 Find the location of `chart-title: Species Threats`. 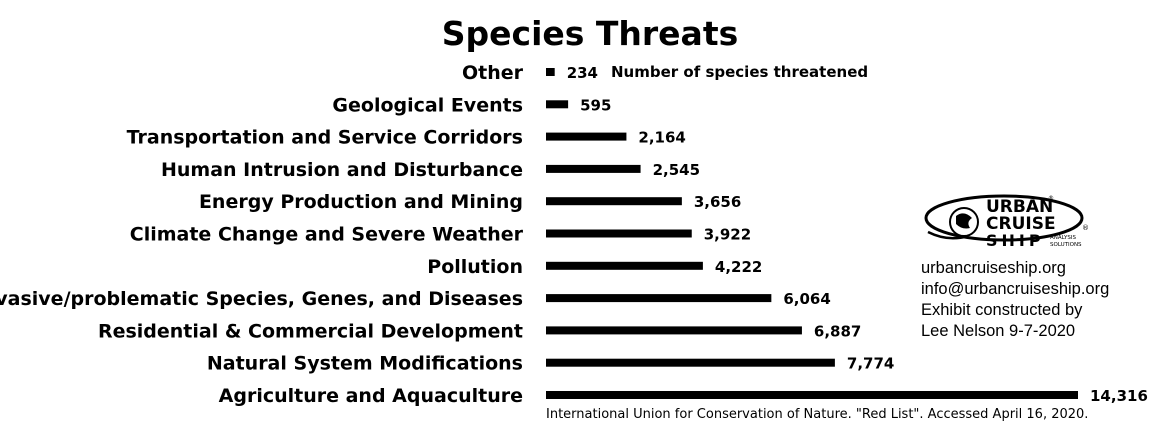

chart-title: Species Threats is located at coordinates (590, 33).